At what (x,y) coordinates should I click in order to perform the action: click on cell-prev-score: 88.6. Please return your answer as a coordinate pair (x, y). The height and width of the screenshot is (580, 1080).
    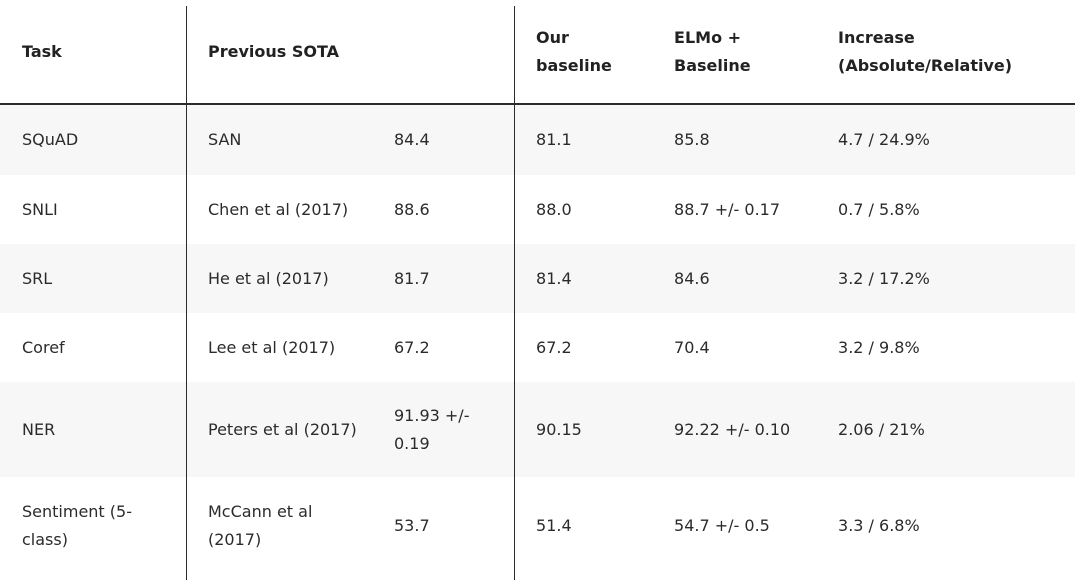
    Looking at the image, I should click on (443, 209).